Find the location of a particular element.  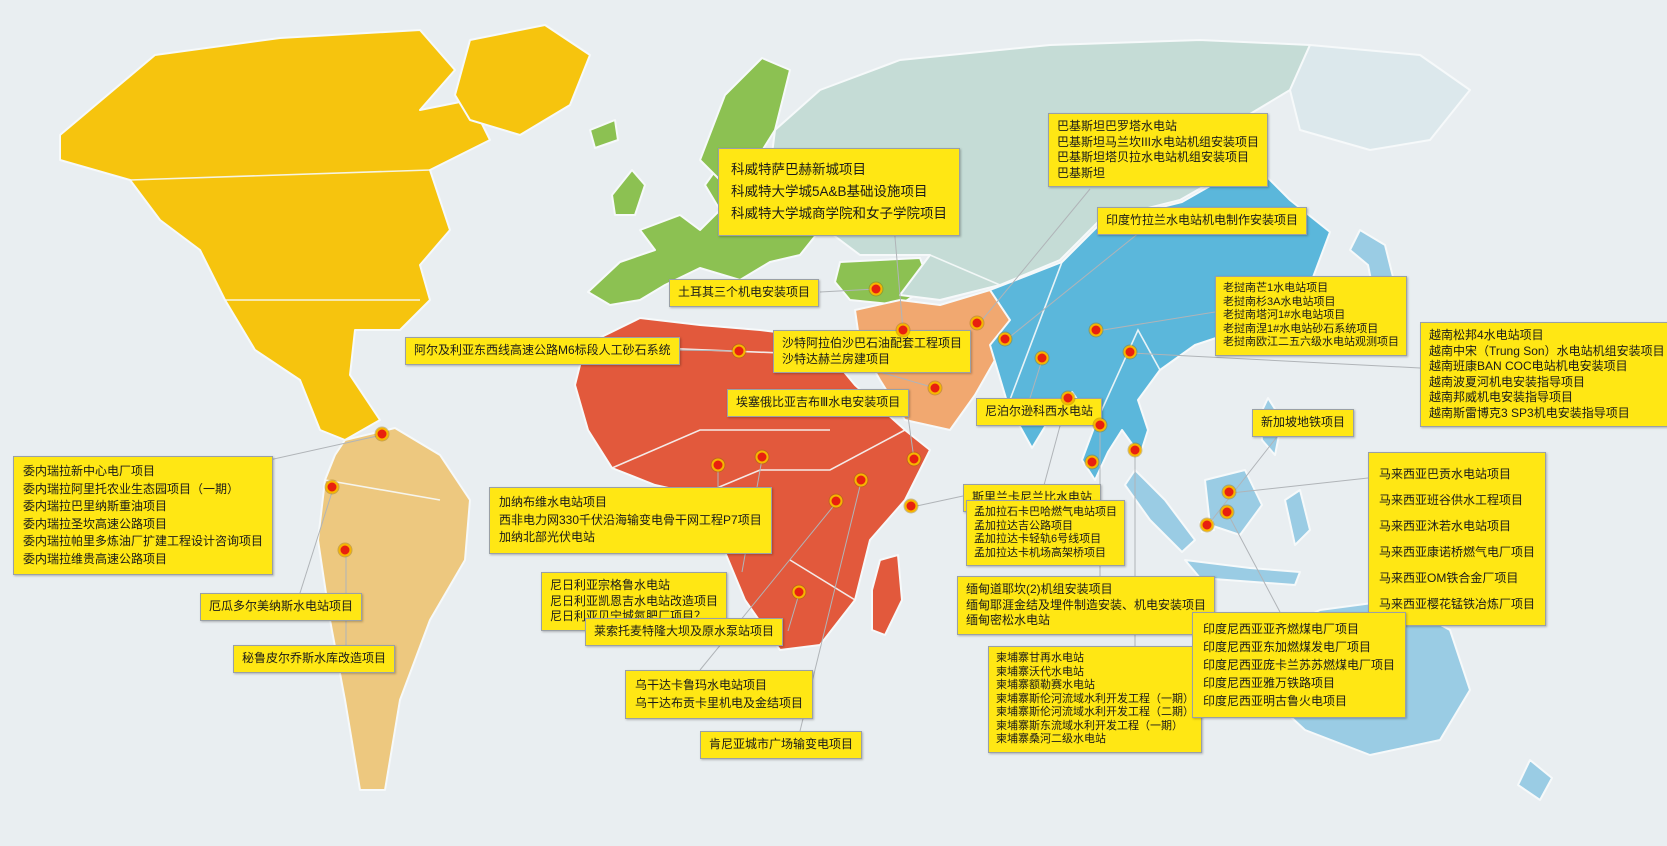

project-label-line: 印度竹拉兰水电站机电制作安装项目 is located at coordinates (1202, 220).